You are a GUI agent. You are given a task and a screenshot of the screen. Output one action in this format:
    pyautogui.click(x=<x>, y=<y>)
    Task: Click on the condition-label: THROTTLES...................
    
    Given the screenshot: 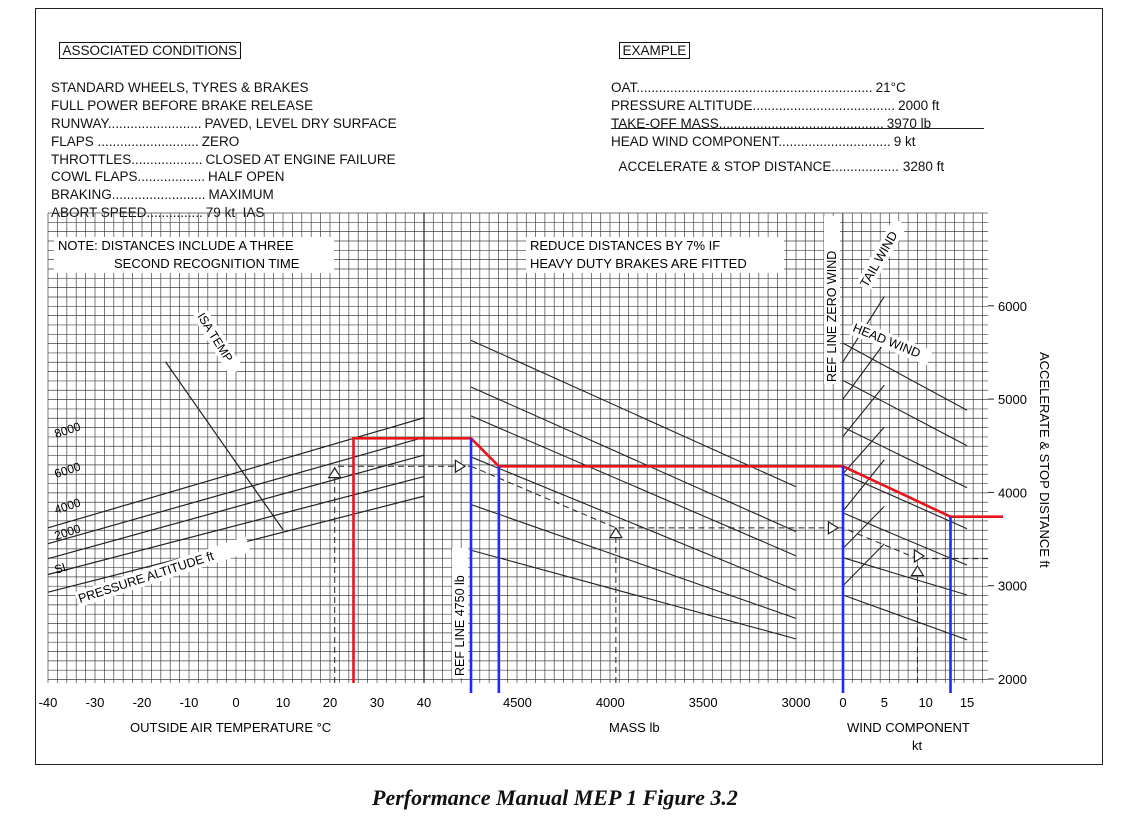 What is the action you would take?
    pyautogui.click(x=127, y=159)
    